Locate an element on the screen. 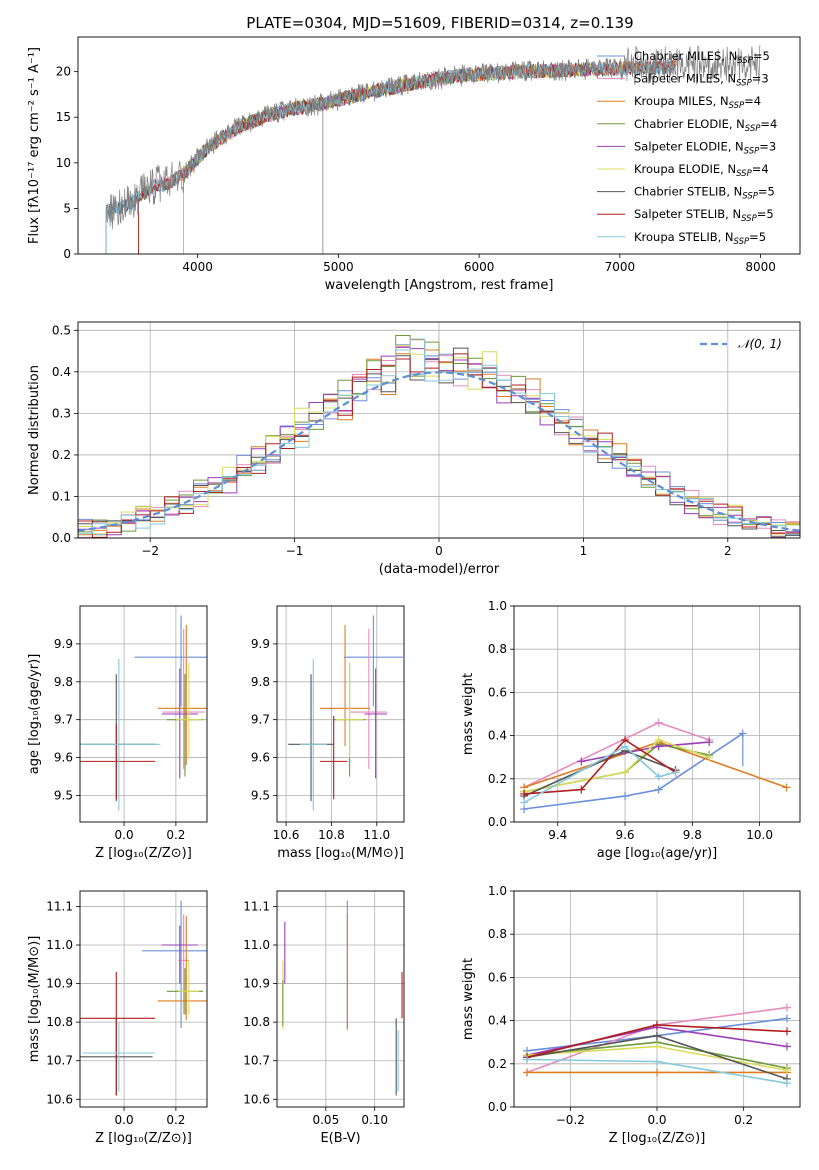 The image size is (819, 1170). x-tick-label: 10.6 is located at coordinates (286, 835).